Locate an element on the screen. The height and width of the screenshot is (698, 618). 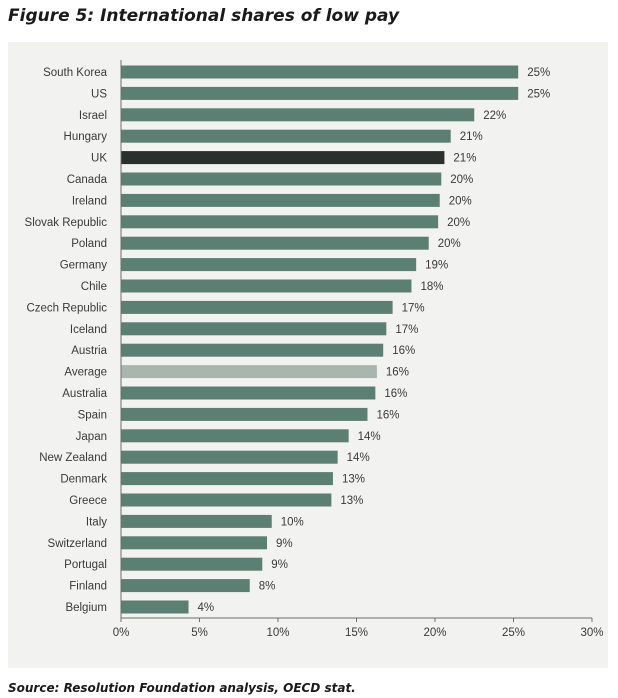
category-label: Belgium is located at coordinates (86, 608).